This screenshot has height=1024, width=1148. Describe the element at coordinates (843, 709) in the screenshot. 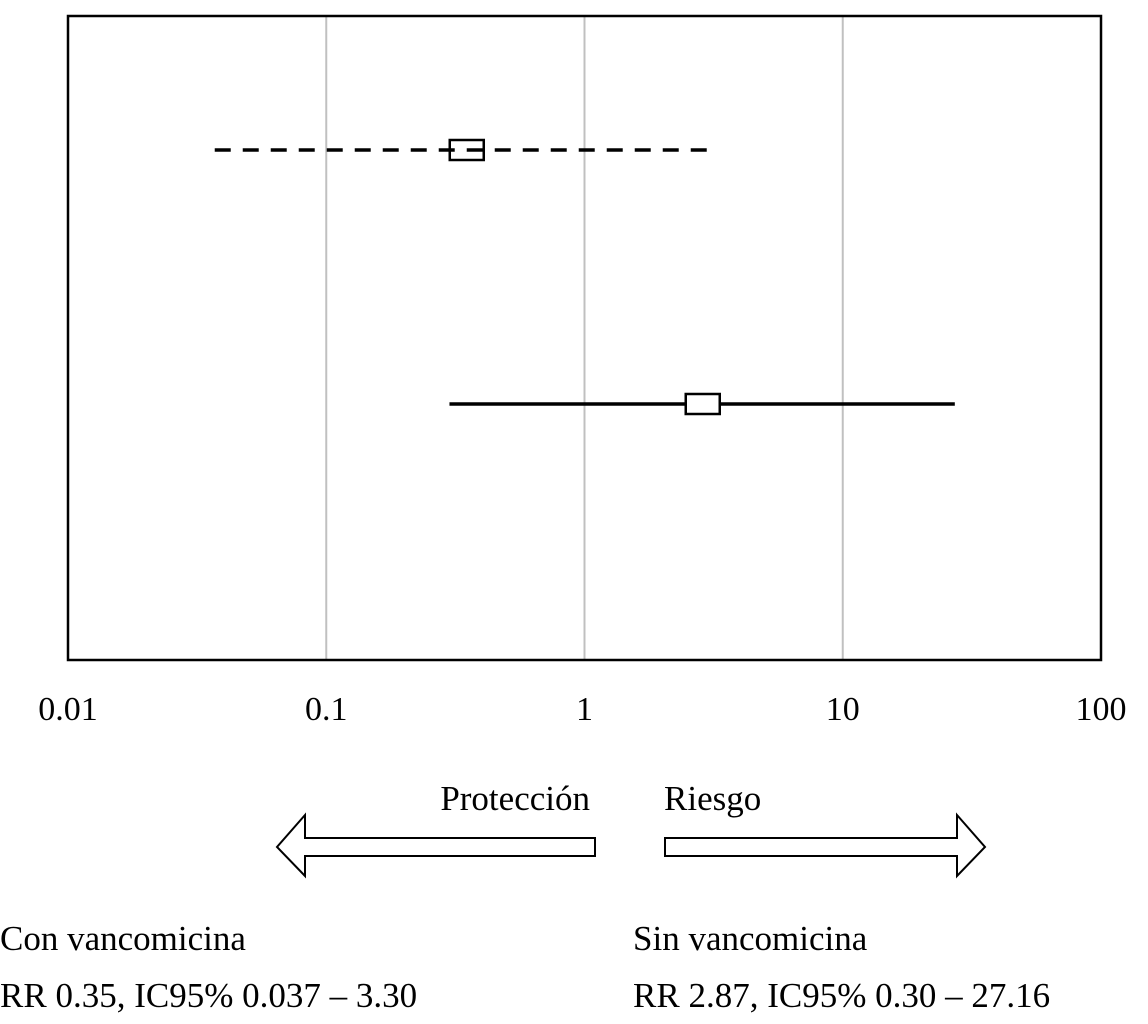

I see `x-tick-label: 10` at that location.